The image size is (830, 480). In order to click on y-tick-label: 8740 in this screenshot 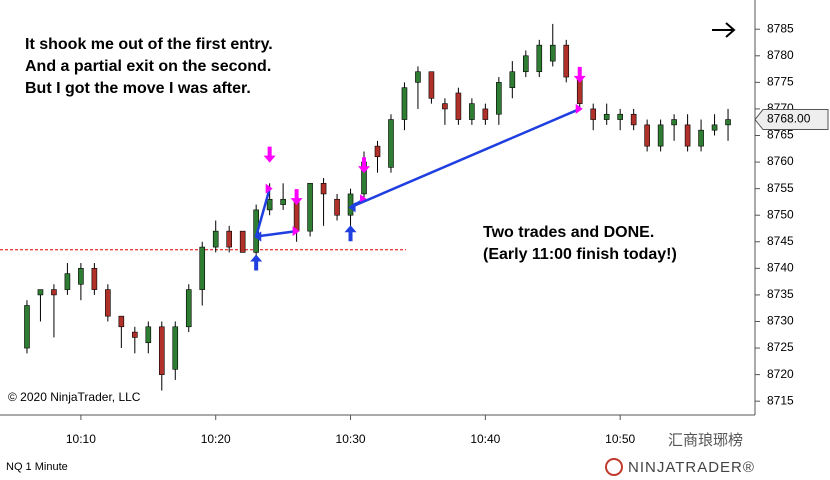, I will do `click(780, 268)`.